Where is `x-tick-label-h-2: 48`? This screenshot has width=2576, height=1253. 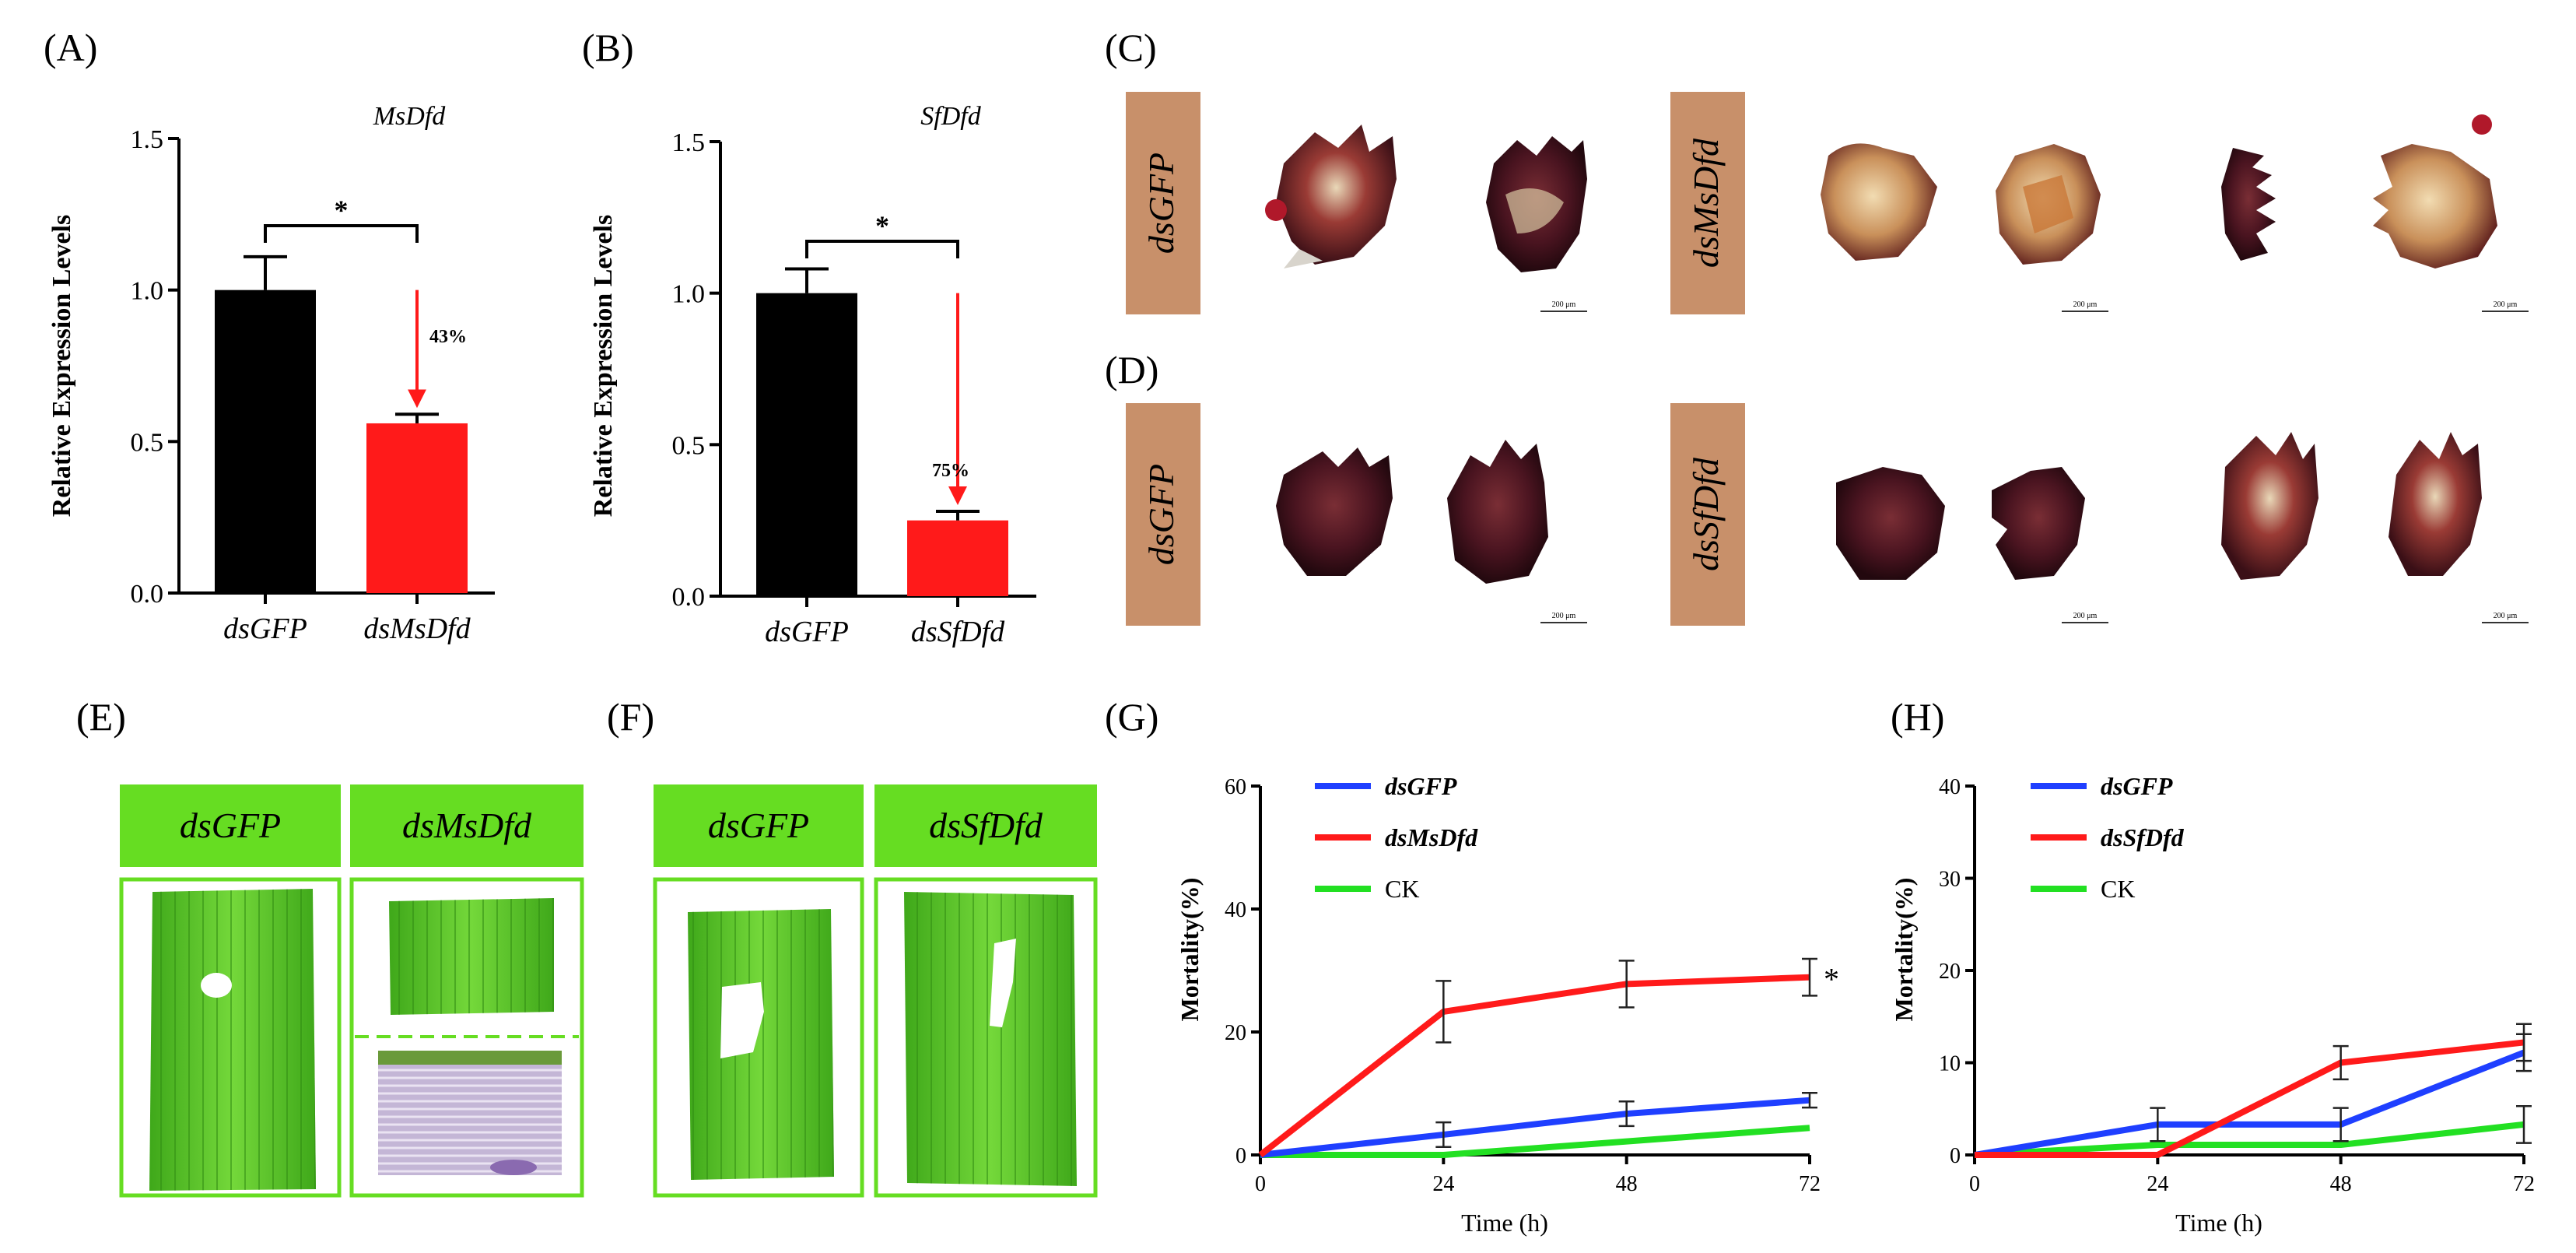
x-tick-label-h-2: 48 is located at coordinates (2341, 1184).